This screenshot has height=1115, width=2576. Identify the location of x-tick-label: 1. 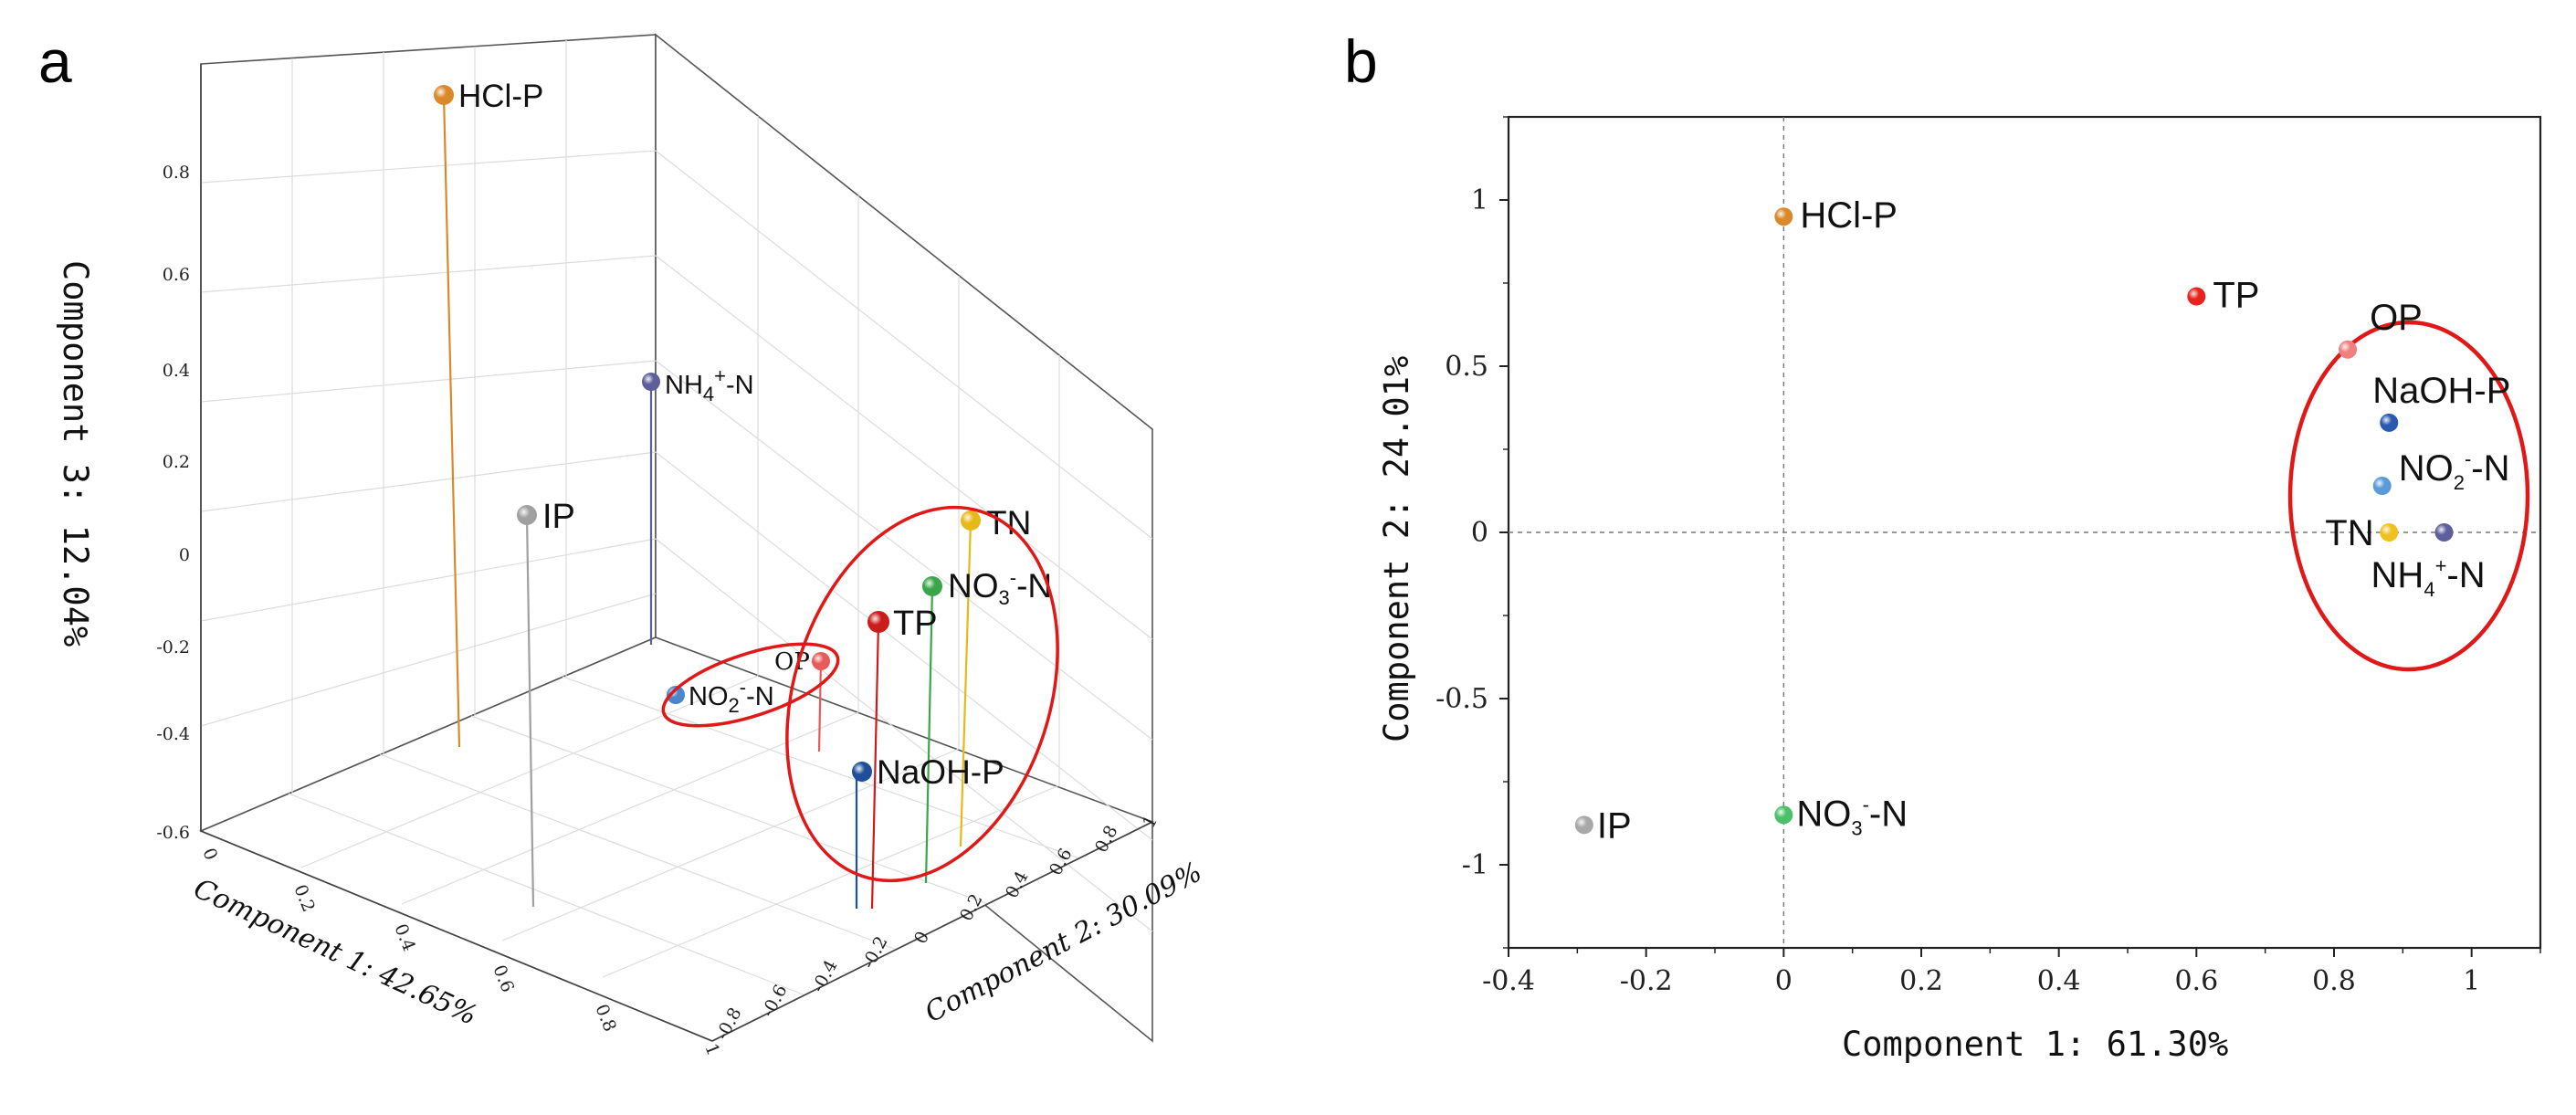
(2471, 981).